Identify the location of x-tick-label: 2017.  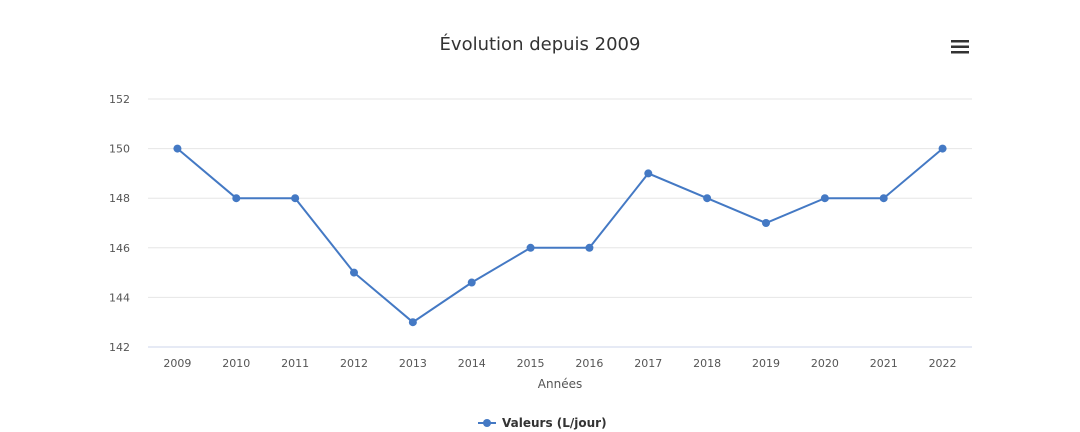
(648, 363).